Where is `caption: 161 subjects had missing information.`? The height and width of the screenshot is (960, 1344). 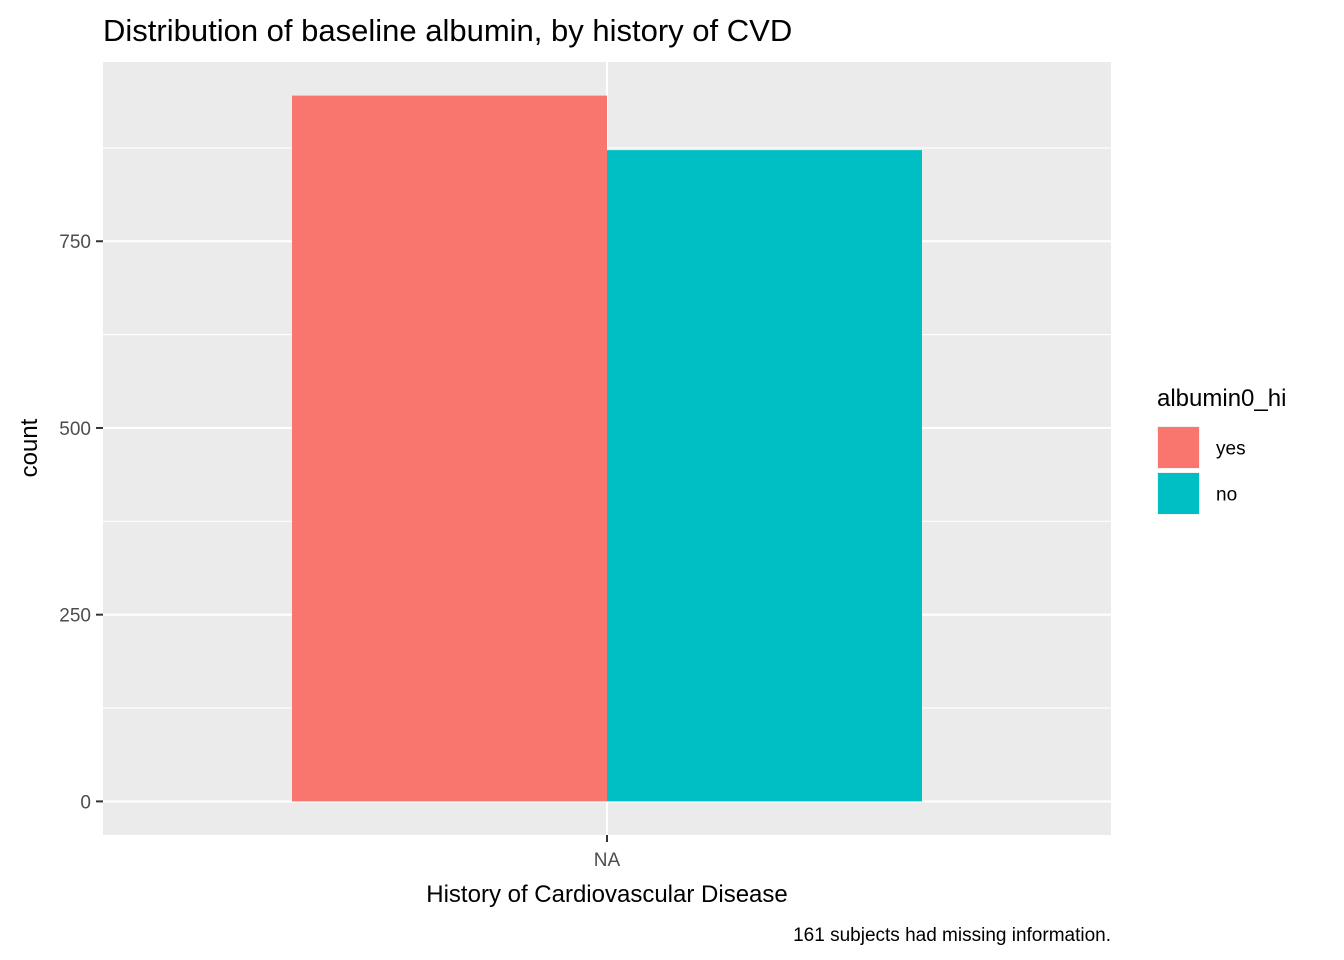 caption: 161 subjects had missing information. is located at coordinates (952, 935).